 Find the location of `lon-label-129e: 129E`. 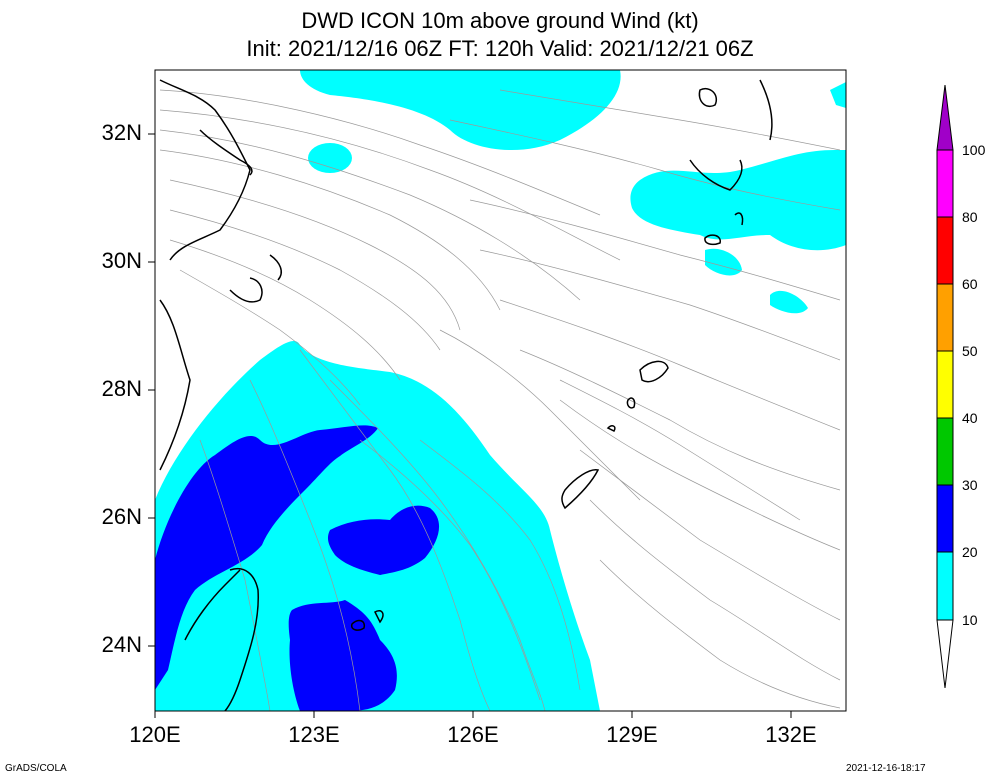

lon-label-129e: 129E is located at coordinates (632, 734).